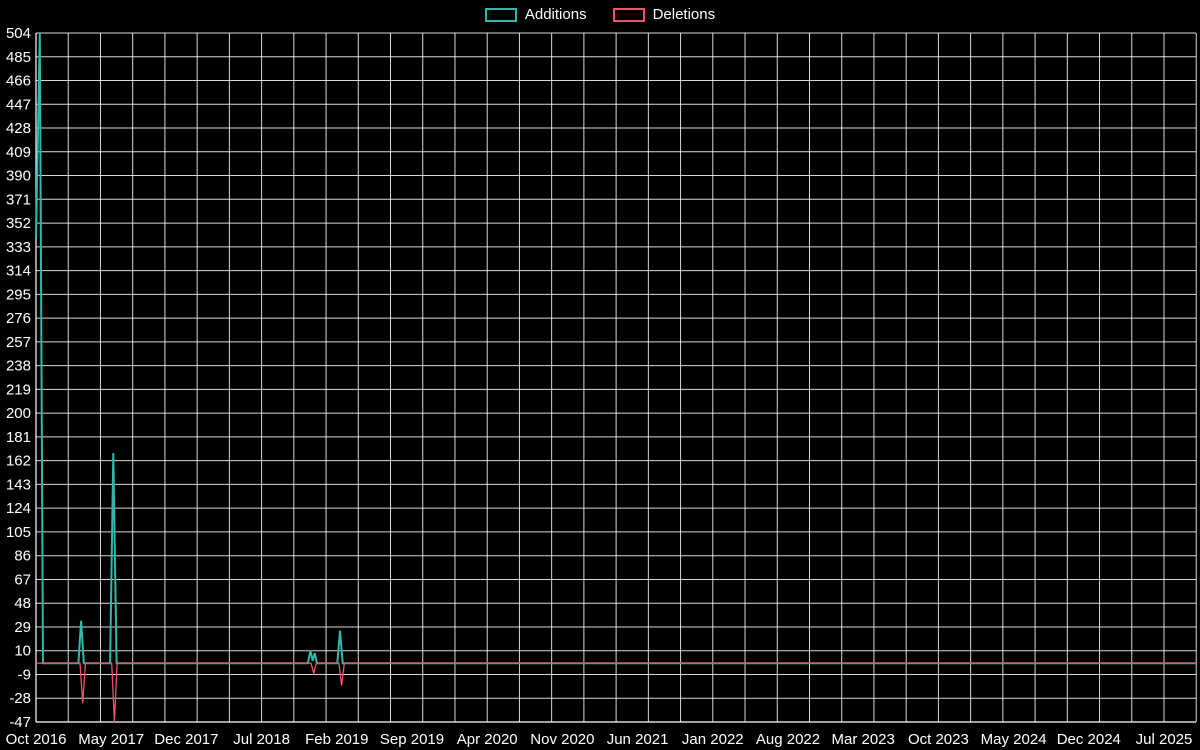 The height and width of the screenshot is (750, 1200). I want to click on deletions-line, so click(616, 692).